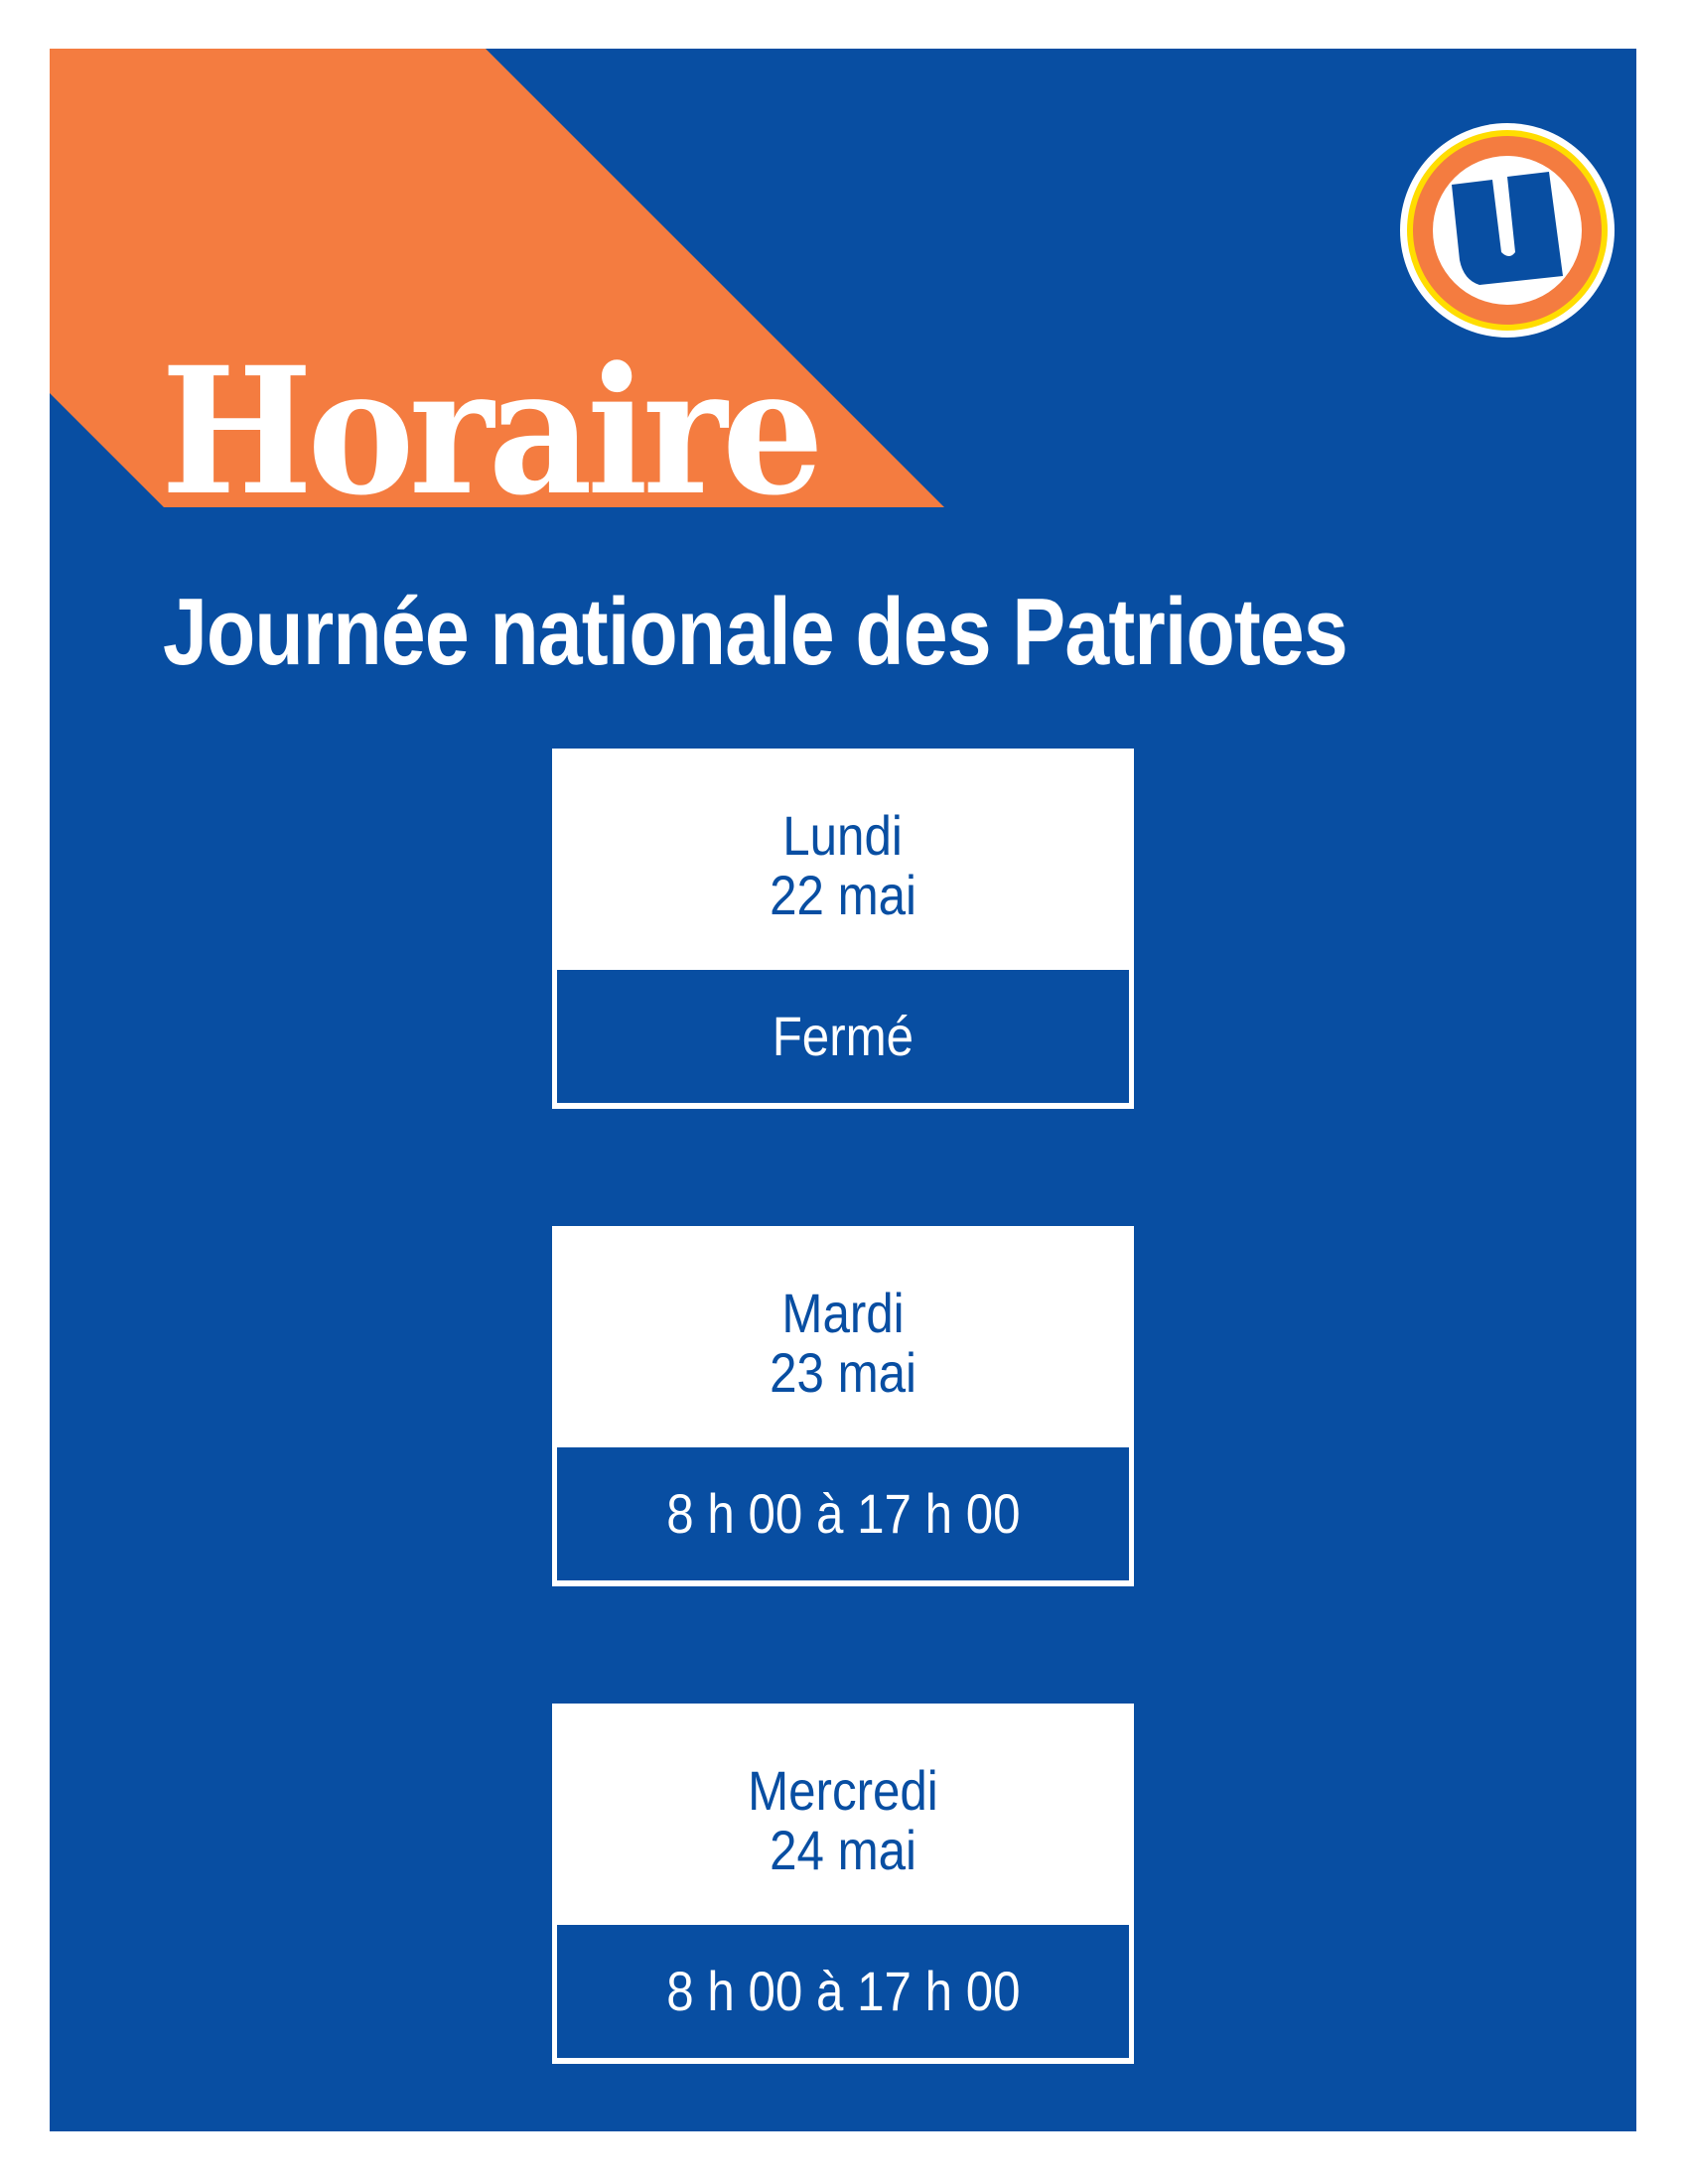  Describe the element at coordinates (843, 895) in the screenshot. I see `date-label: 22 mai` at that location.